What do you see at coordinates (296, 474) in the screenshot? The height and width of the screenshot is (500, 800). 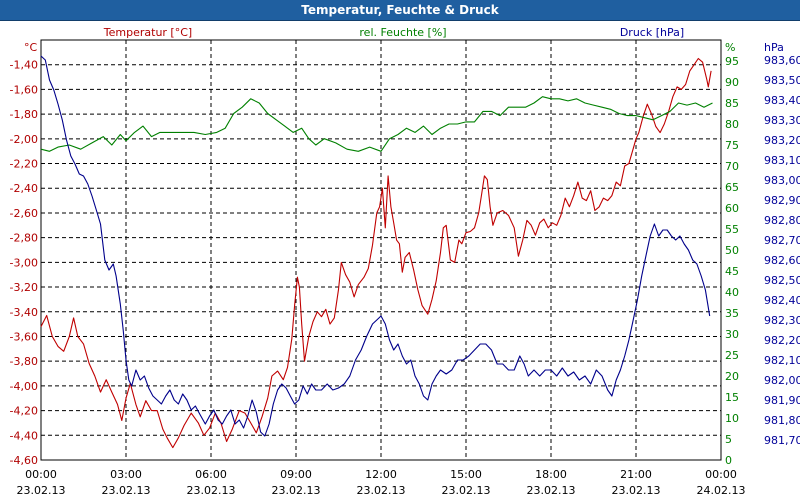 I see `x-tick-time: 09:00` at bounding box center [296, 474].